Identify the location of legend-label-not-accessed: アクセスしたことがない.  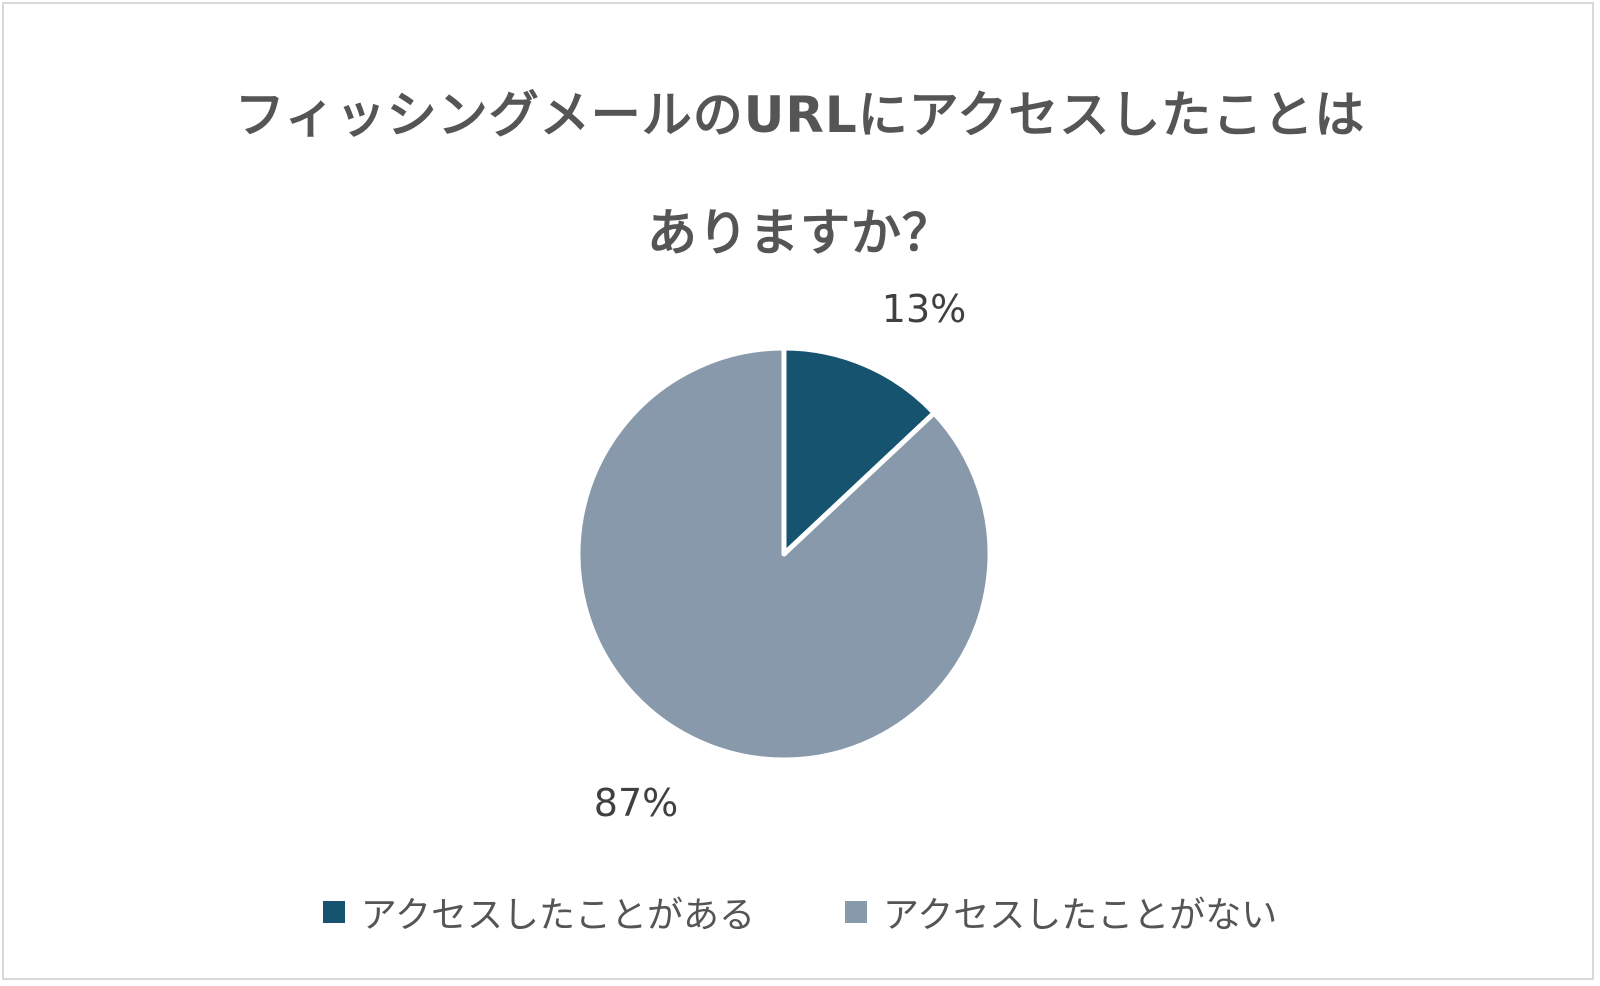
(1080, 915).